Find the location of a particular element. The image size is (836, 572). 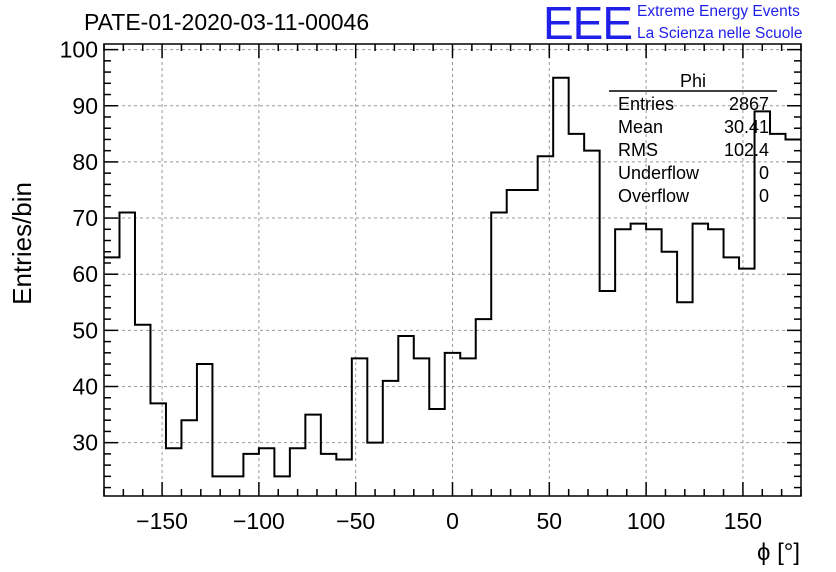

y-tick-label: 50 is located at coordinates (85, 330).